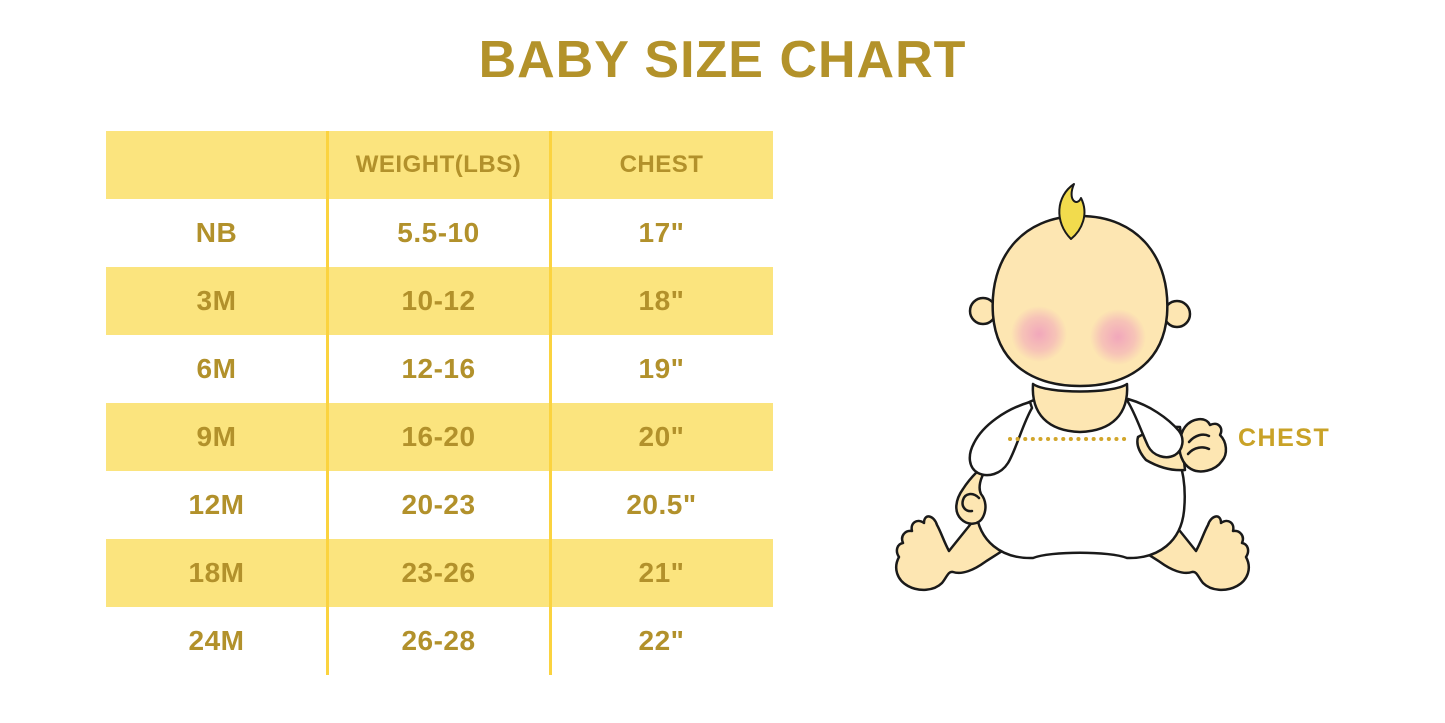  What do you see at coordinates (971, 502) in the screenshot?
I see `baby-left-hand-curl` at bounding box center [971, 502].